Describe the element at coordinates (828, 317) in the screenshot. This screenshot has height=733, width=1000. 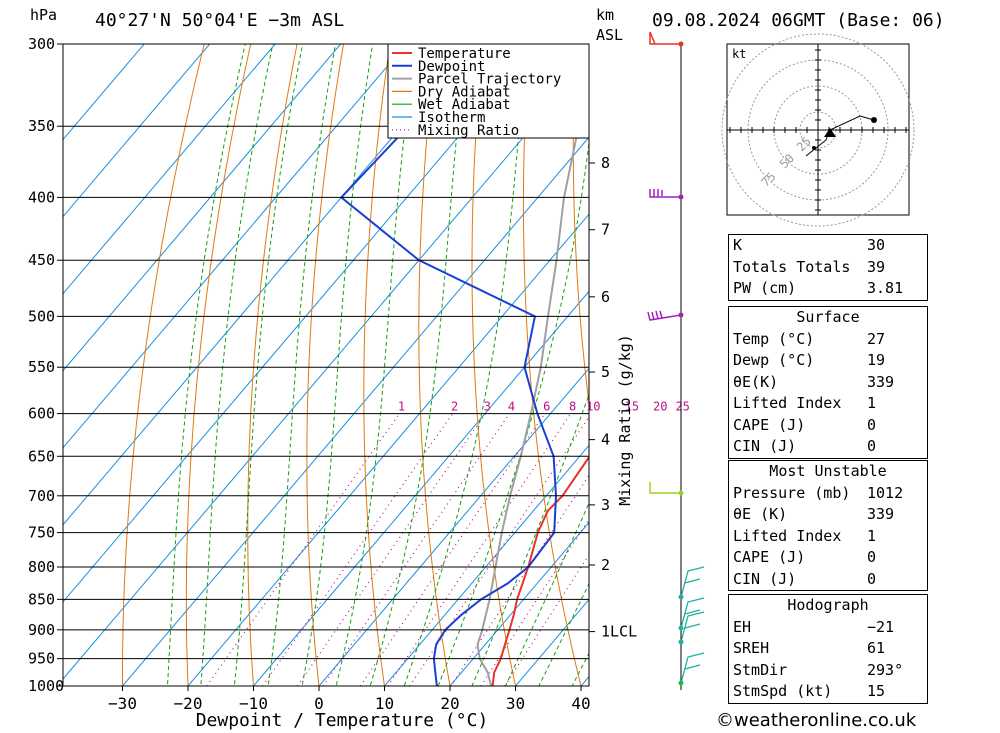
I see `section-title: Surface` at that location.